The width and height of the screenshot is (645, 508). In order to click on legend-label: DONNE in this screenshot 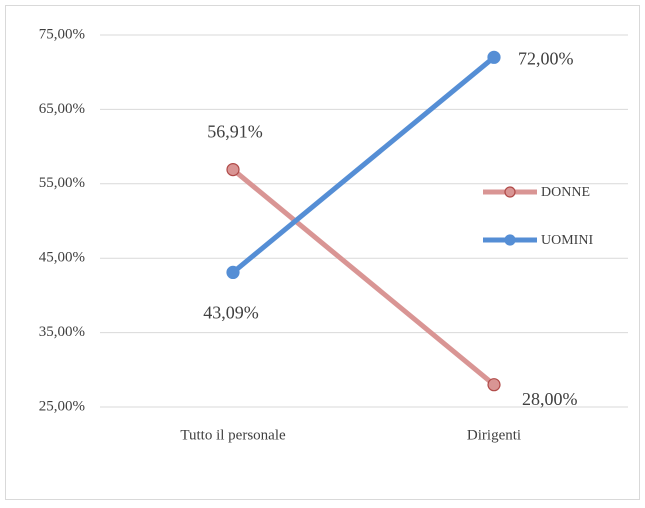, I will do `click(565, 192)`.